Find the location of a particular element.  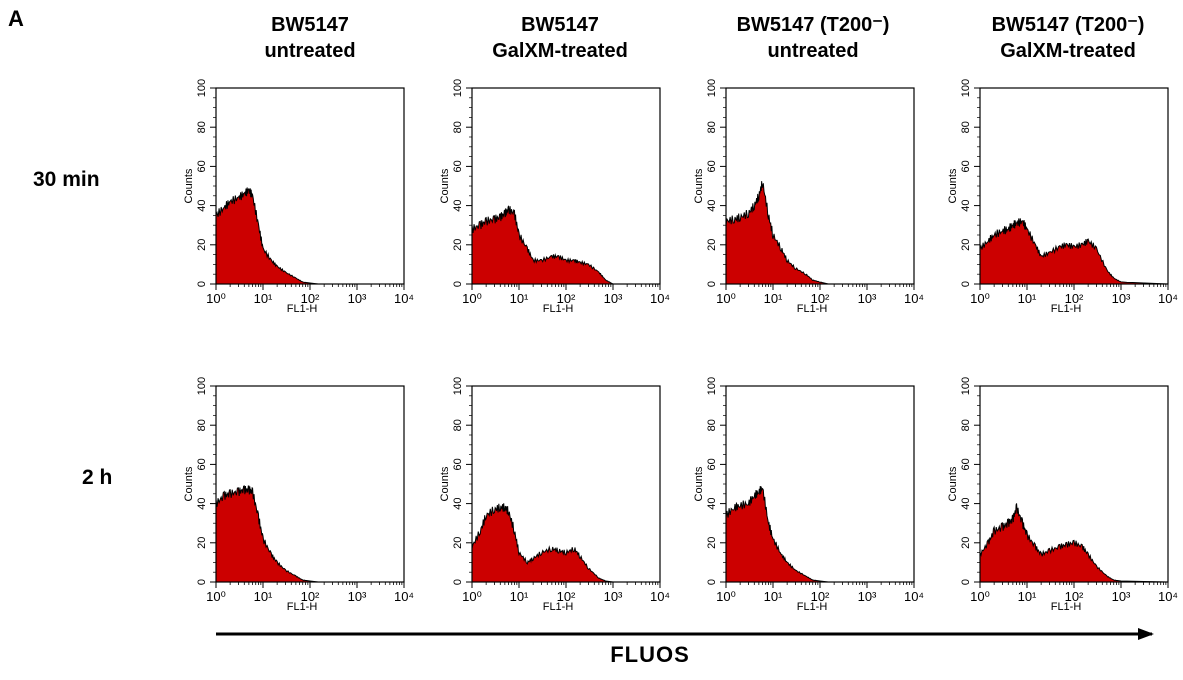

column-title-2: BW5147 GalXM-treated is located at coordinates (560, 38).